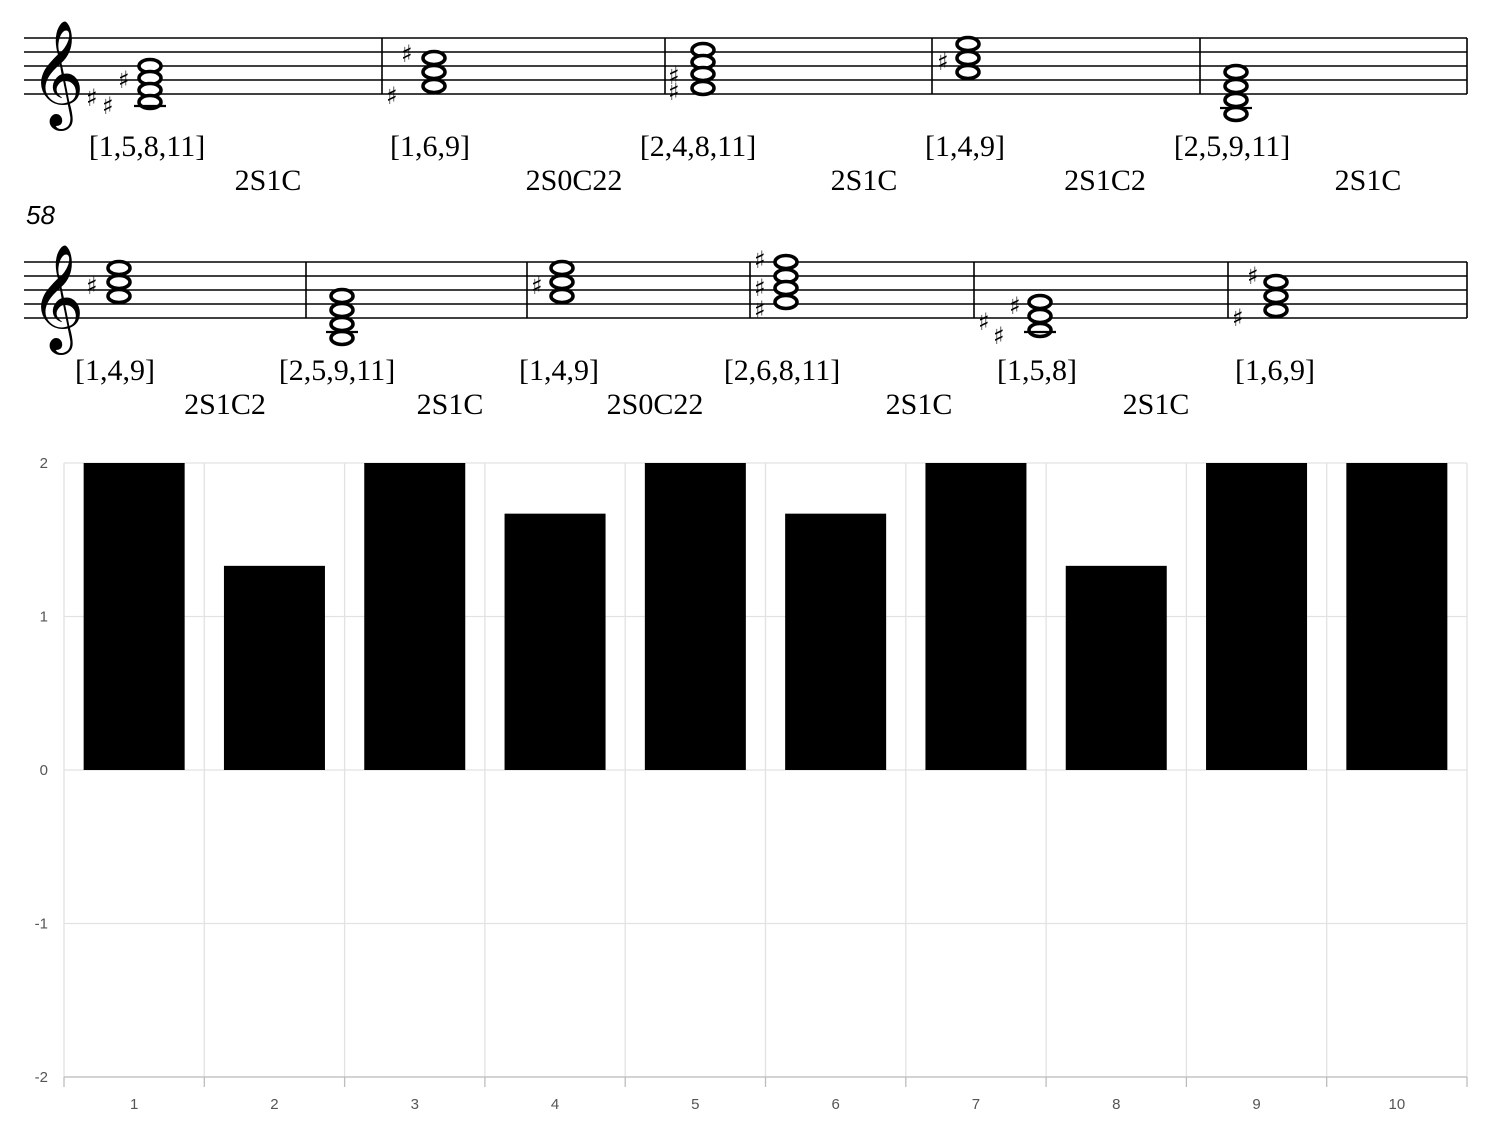 This screenshot has height=1143, width=1495. I want to click on x-tick-label: 7, so click(976, 1104).